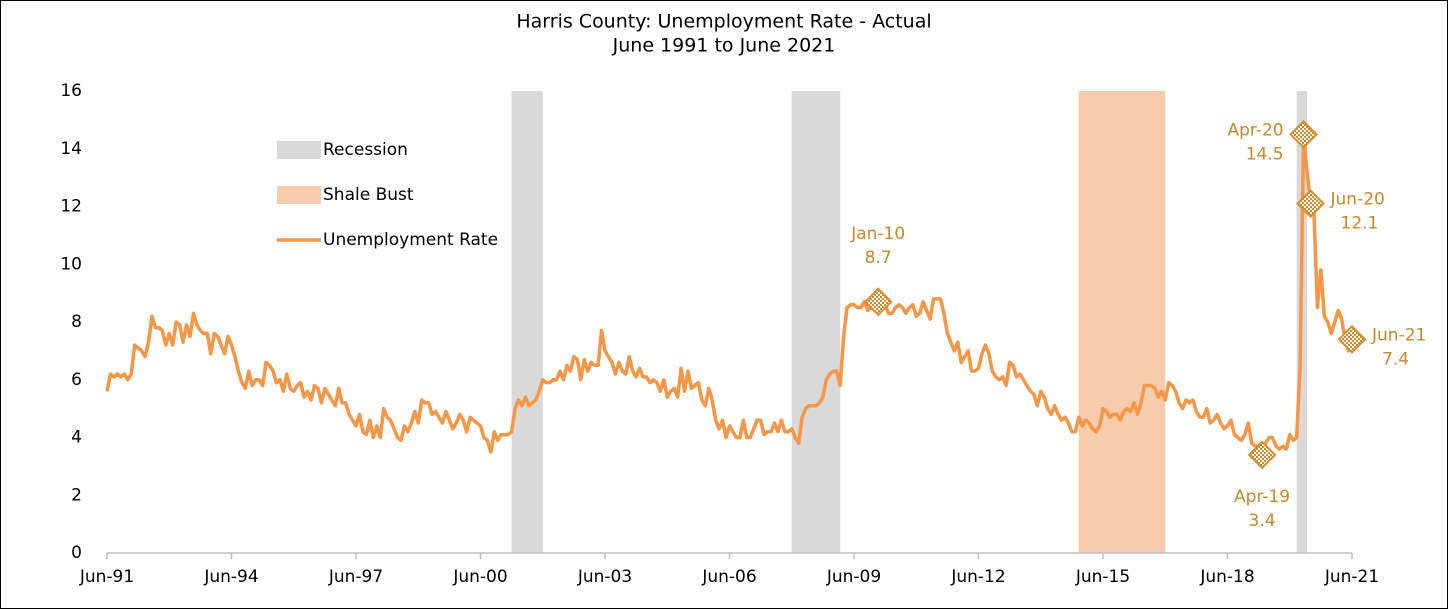  Describe the element at coordinates (724, 46) in the screenshot. I see `chart-subtitle: June 1991 to June 2021` at that location.